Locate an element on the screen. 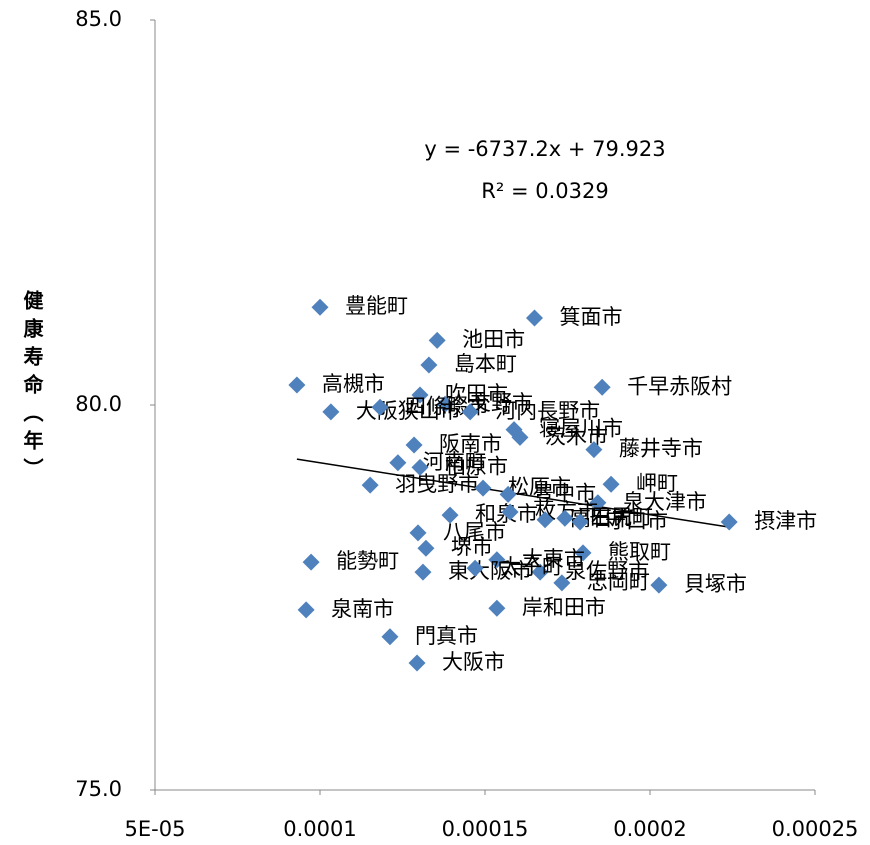  point-label: 門真市 is located at coordinates (446, 636).